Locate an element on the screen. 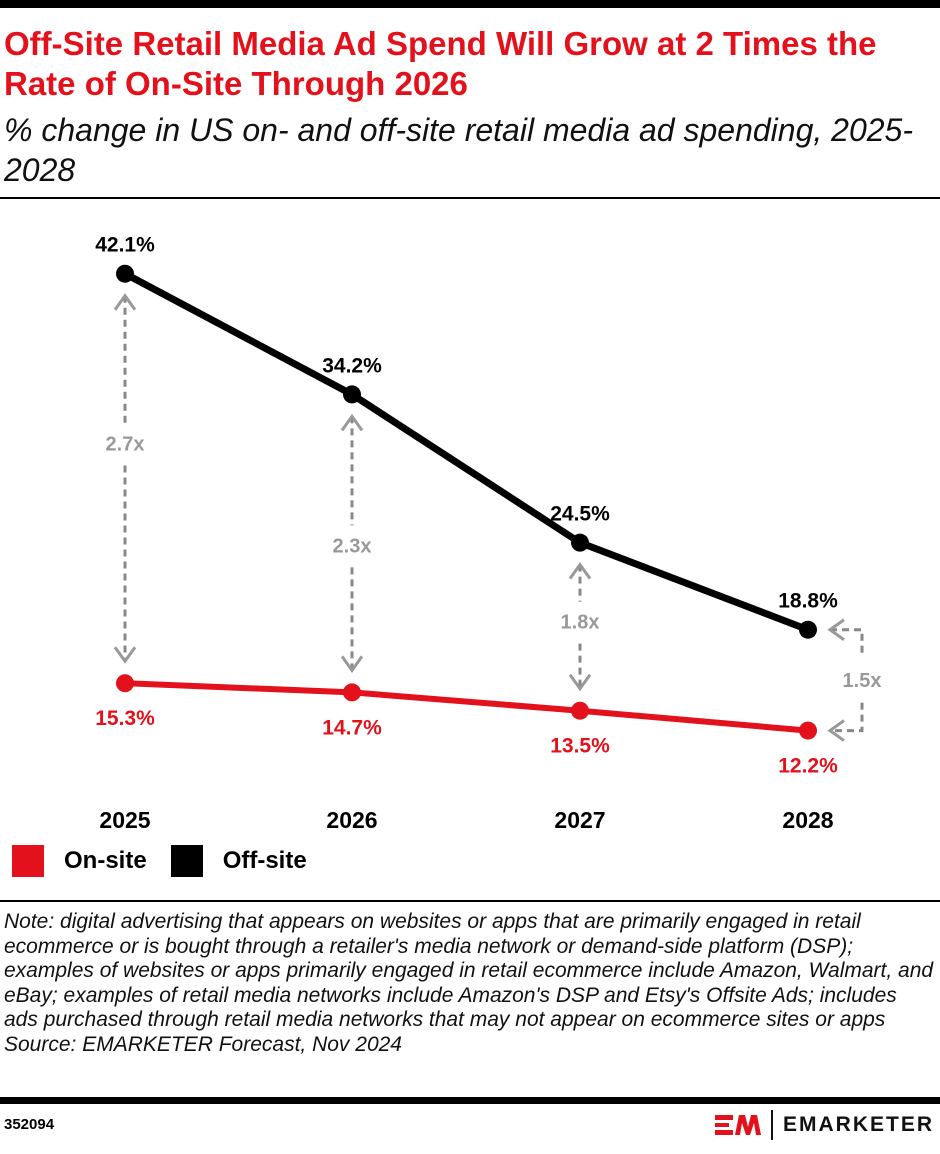  data-label: 24.5% is located at coordinates (580, 514).